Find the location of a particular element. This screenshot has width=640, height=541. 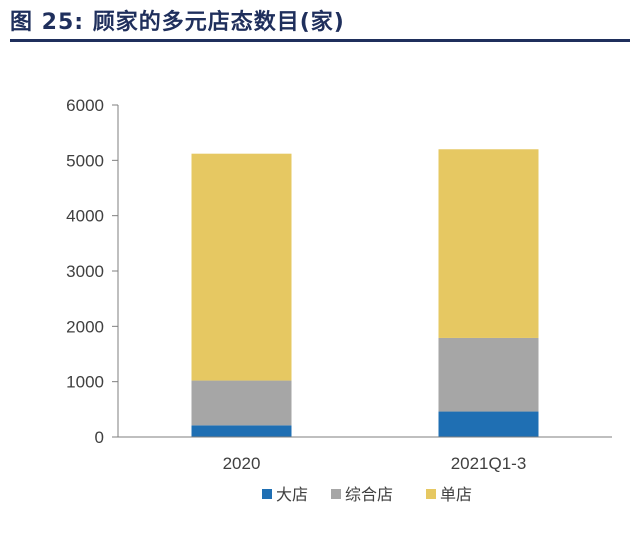

y-axis: 0 1000 2000 3000 4000 5000 6000 is located at coordinates (92, 271).